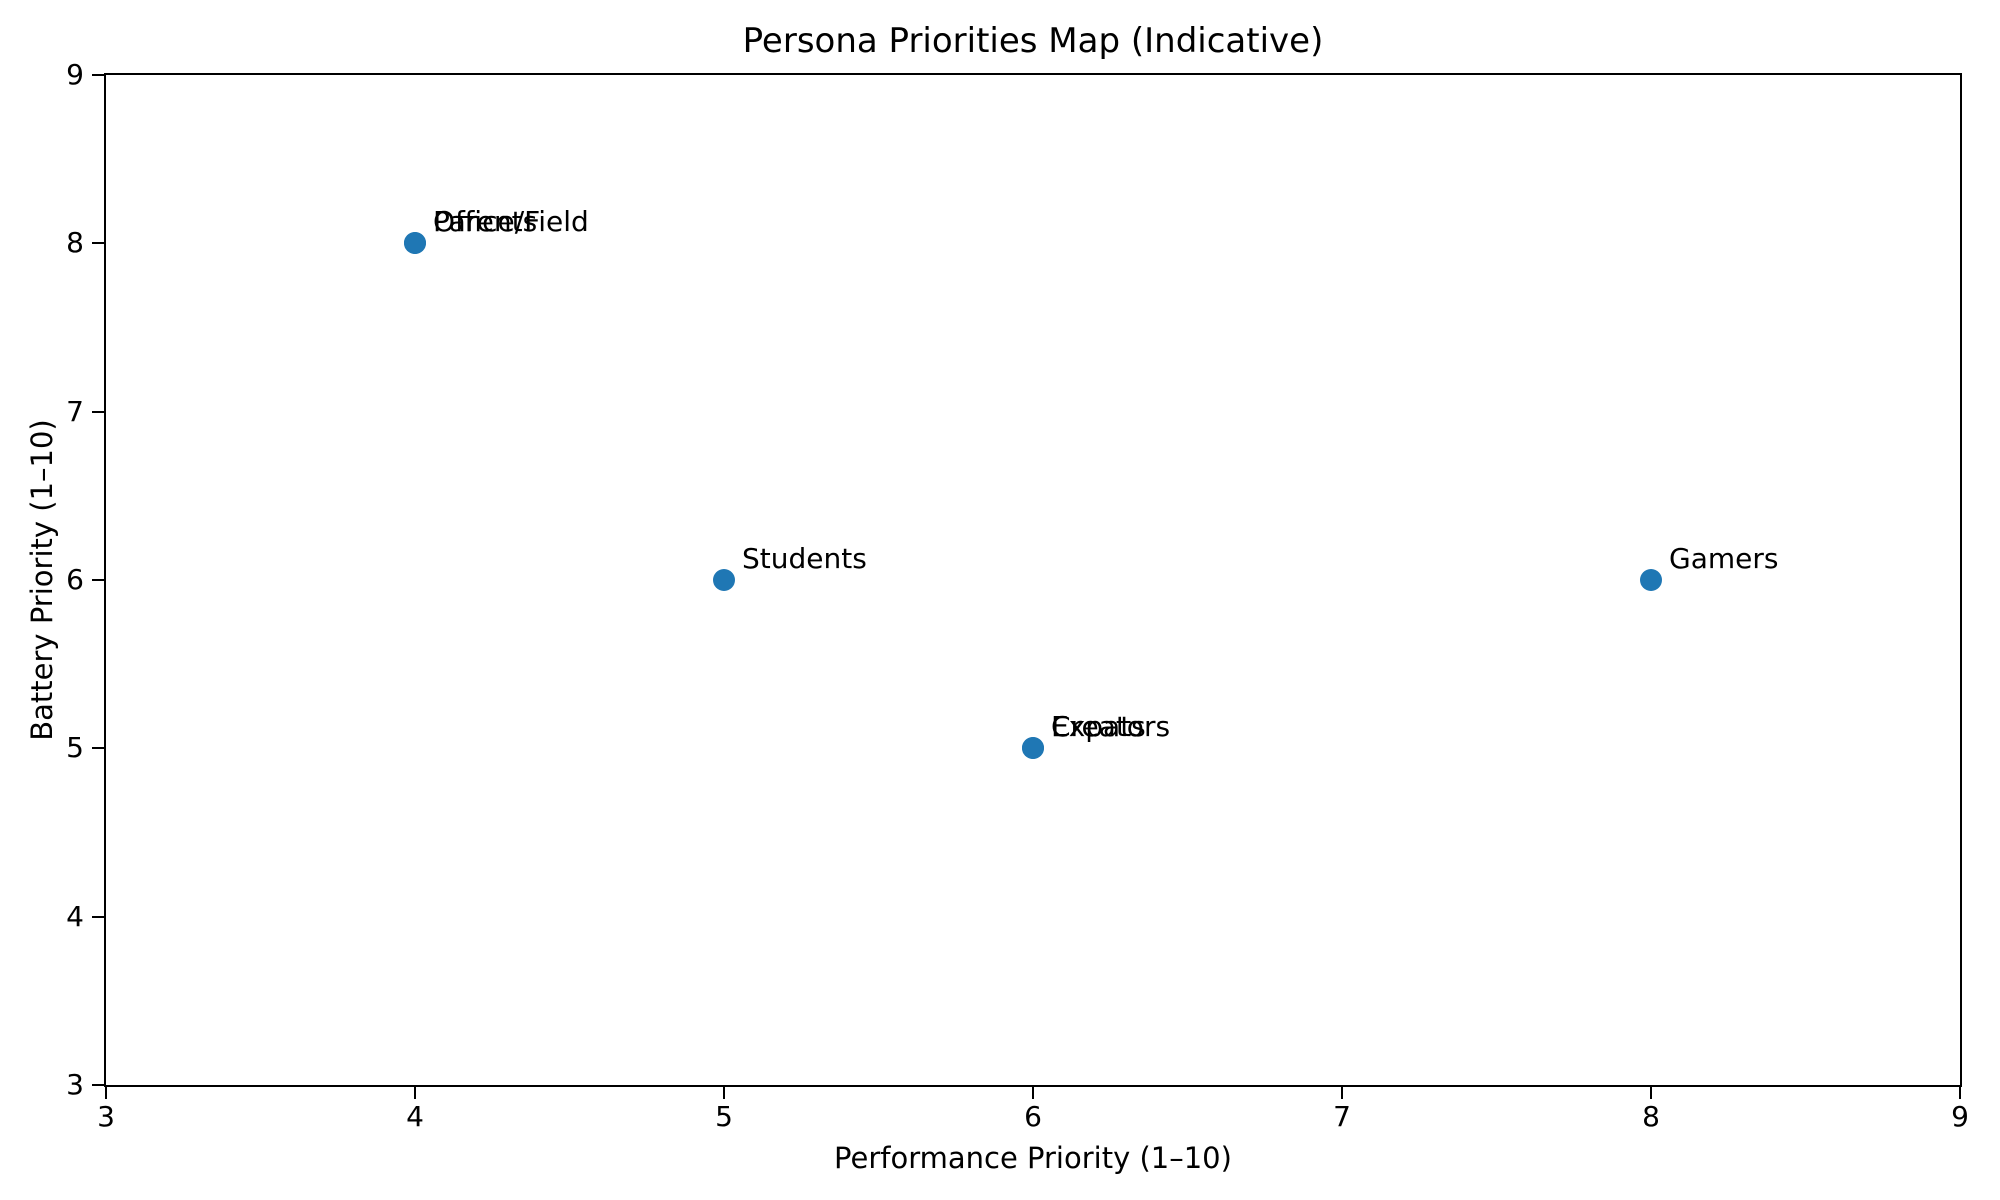 The height and width of the screenshot is (1200, 2000). What do you see at coordinates (106, 1116) in the screenshot?
I see `x-tick-label: 3` at bounding box center [106, 1116].